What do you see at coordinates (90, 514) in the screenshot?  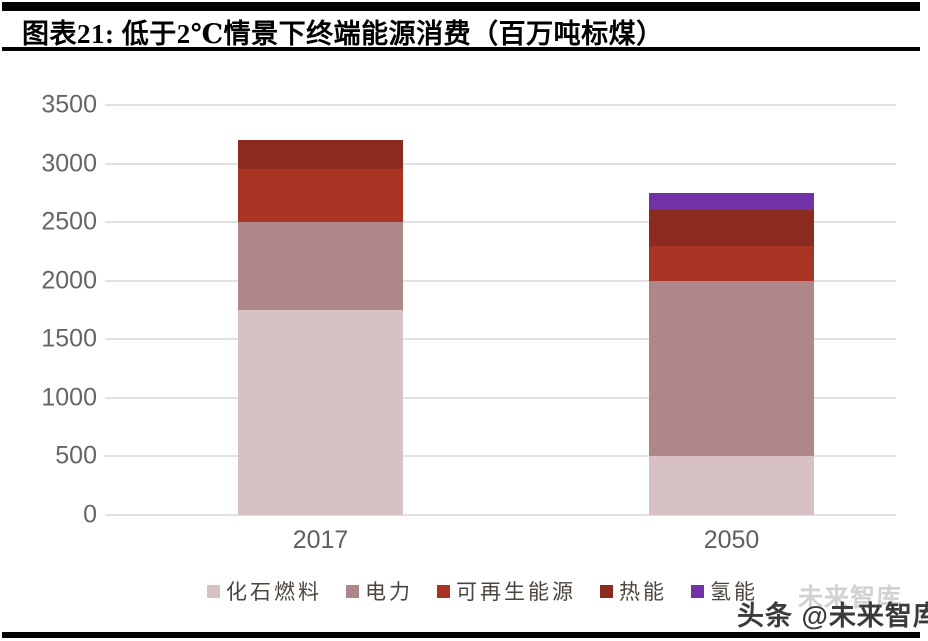 I see `y-tick-label-0: 0` at bounding box center [90, 514].